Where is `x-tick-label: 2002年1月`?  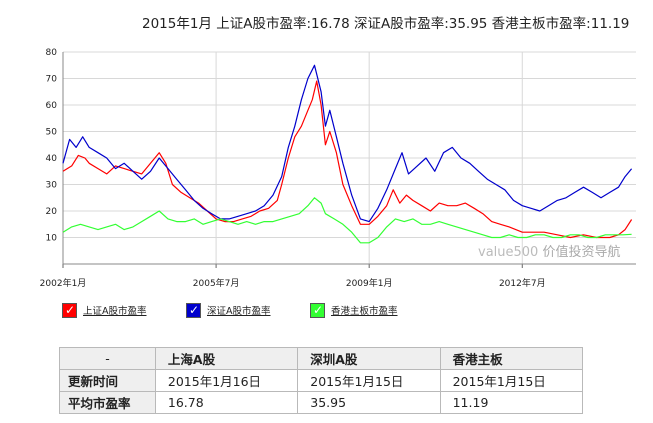
x-tick-label: 2002年1月 is located at coordinates (63, 283).